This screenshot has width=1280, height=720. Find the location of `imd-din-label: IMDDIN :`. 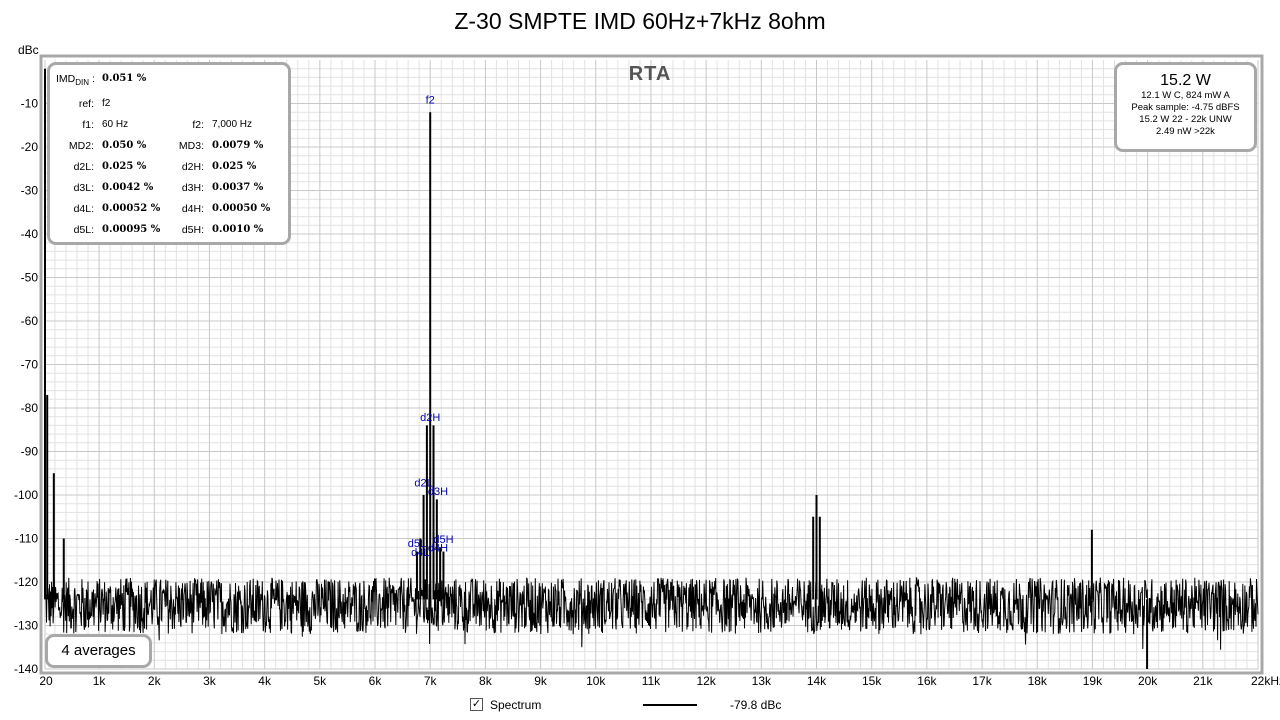

imd-din-label: IMDDIN : is located at coordinates (75, 80).